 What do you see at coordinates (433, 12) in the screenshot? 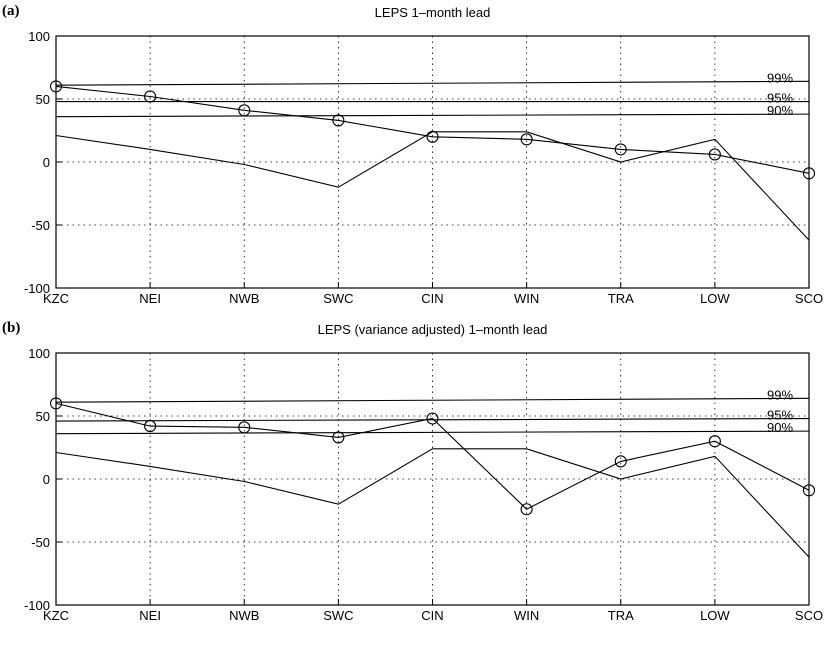
I see `chart-title: LEPS 1–month lead` at bounding box center [433, 12].